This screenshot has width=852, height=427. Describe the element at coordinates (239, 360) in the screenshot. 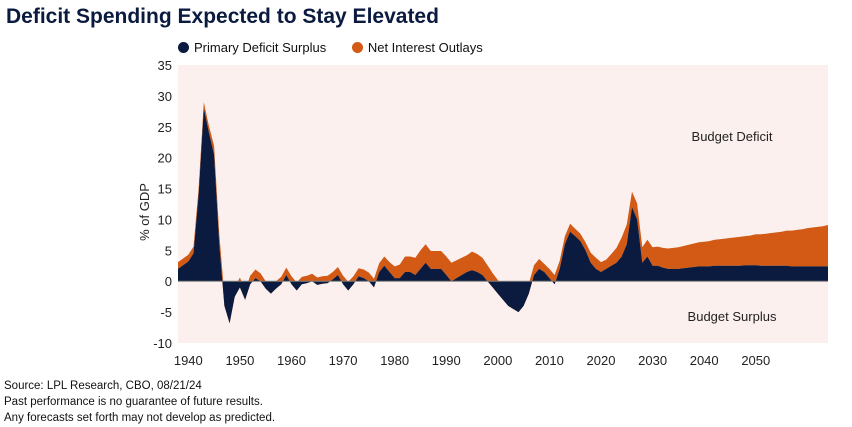

I see `x-tick-label: 1950` at that location.